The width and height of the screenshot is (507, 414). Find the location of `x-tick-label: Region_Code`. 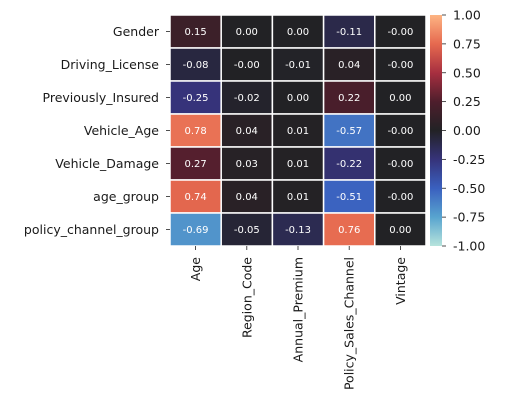

x-tick-label: Region_Code is located at coordinates (246, 297).